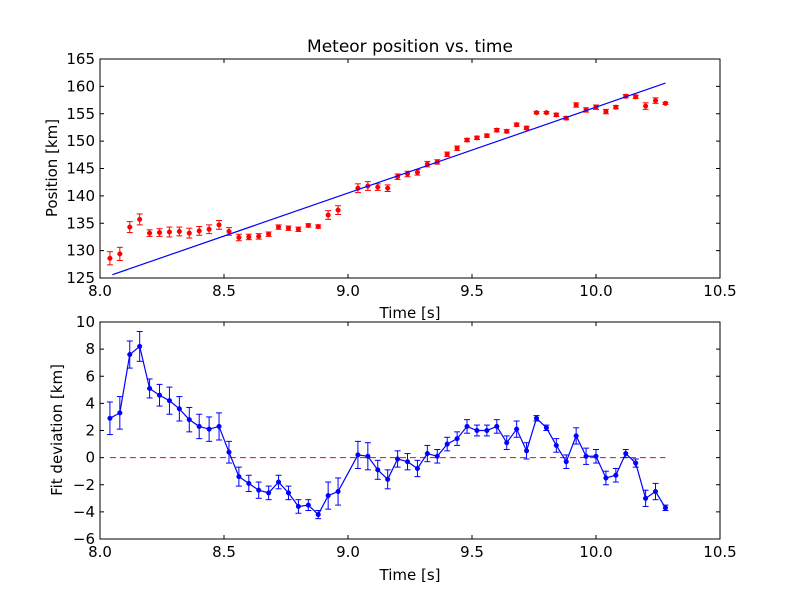 This screenshot has width=800, height=600. What do you see at coordinates (84, 539) in the screenshot?
I see `y-tick-label: −6` at bounding box center [84, 539].